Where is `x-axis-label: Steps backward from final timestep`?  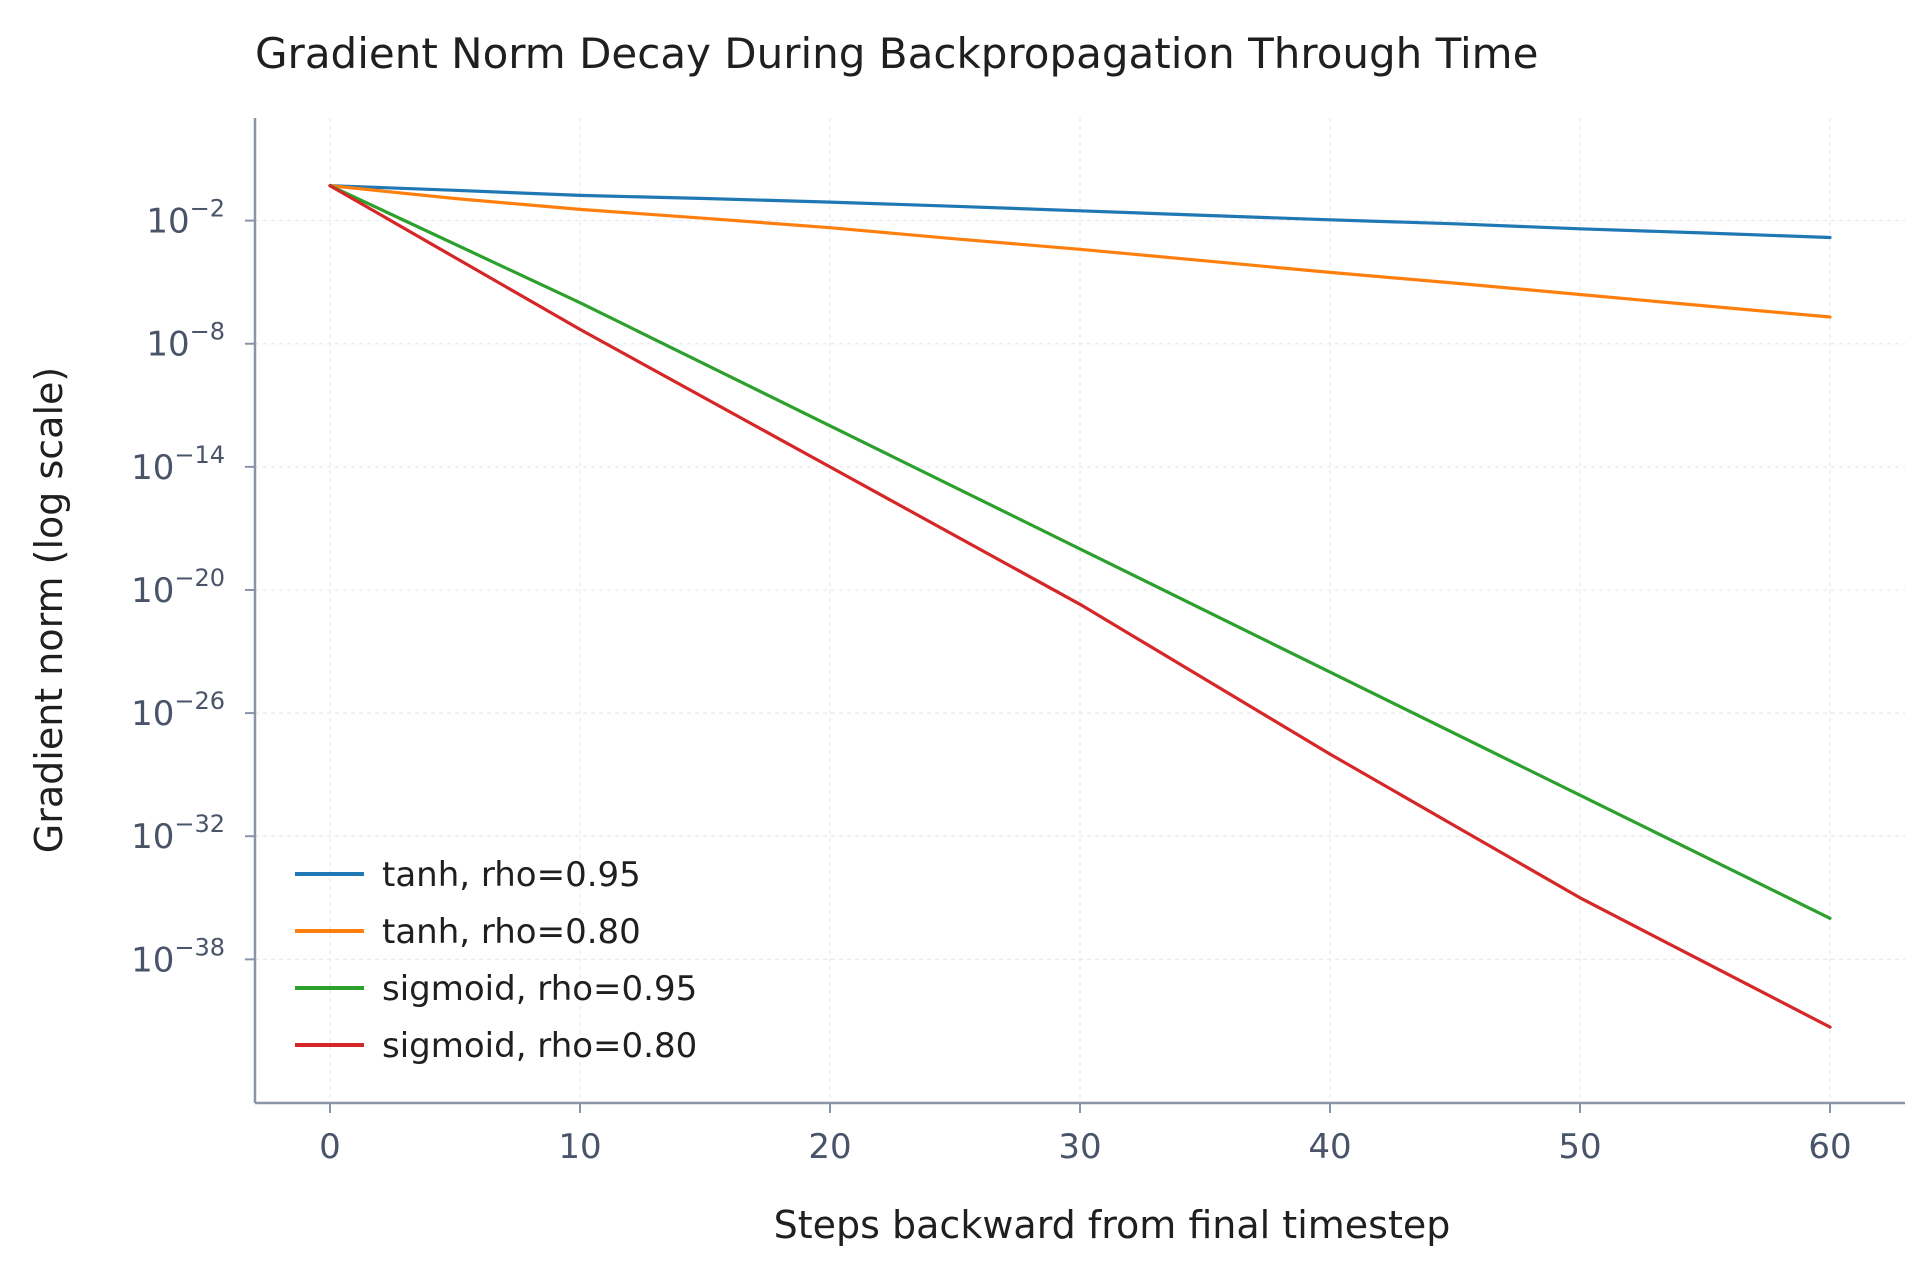
x-axis-label: Steps backward from final timestep is located at coordinates (1112, 1225).